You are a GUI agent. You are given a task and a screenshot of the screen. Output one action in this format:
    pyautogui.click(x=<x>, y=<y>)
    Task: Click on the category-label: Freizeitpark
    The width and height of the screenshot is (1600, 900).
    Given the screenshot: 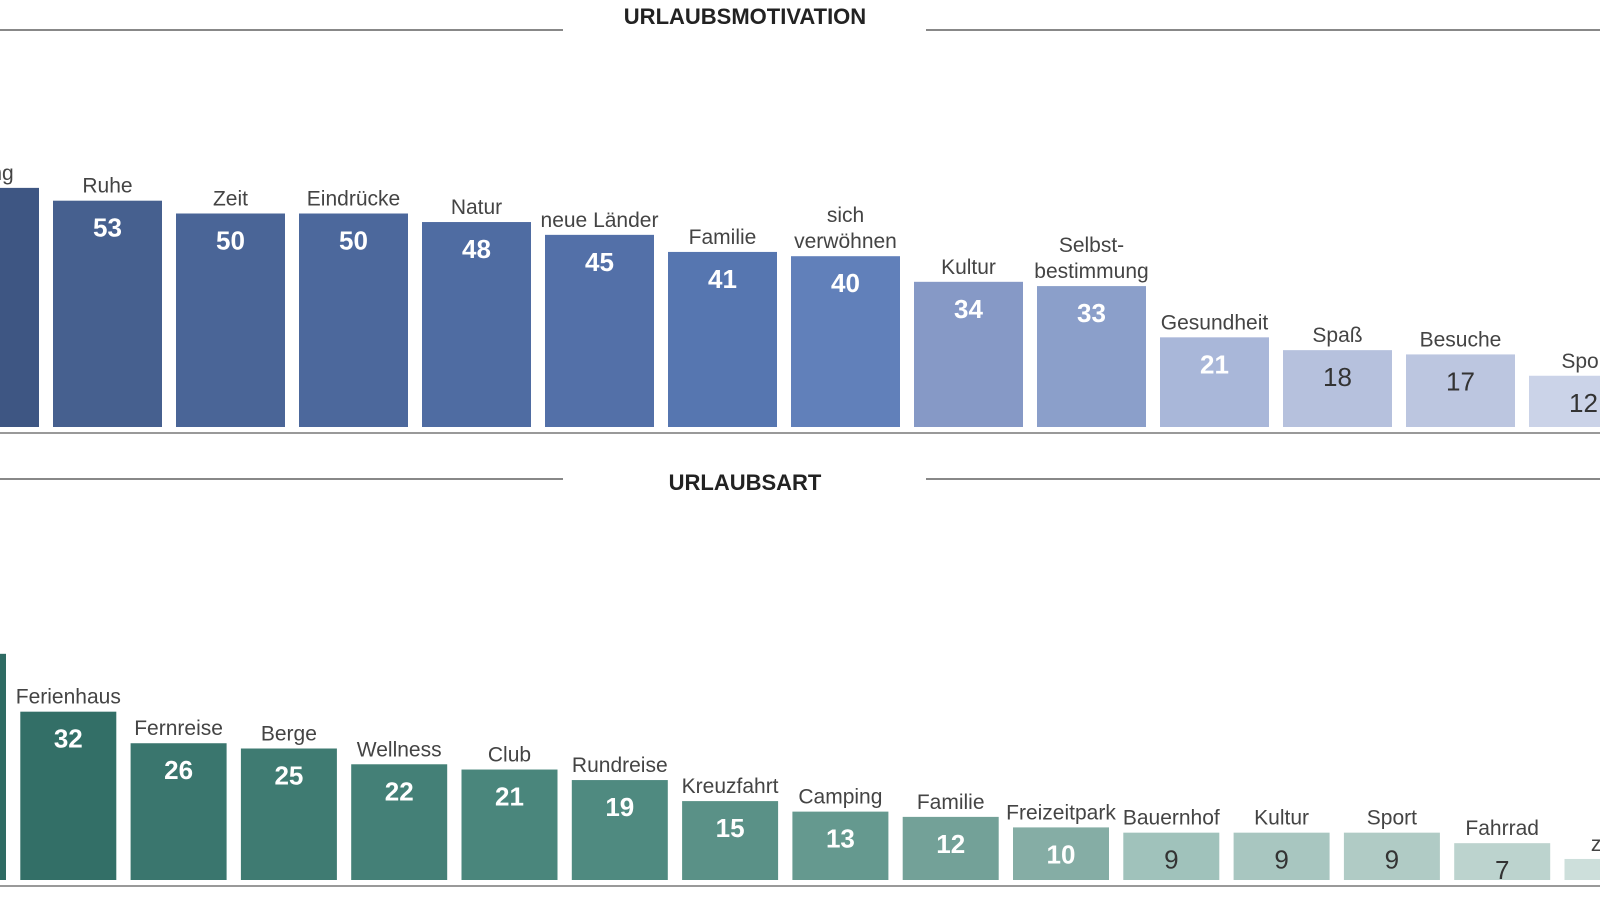 What is the action you would take?
    pyautogui.click(x=1061, y=812)
    